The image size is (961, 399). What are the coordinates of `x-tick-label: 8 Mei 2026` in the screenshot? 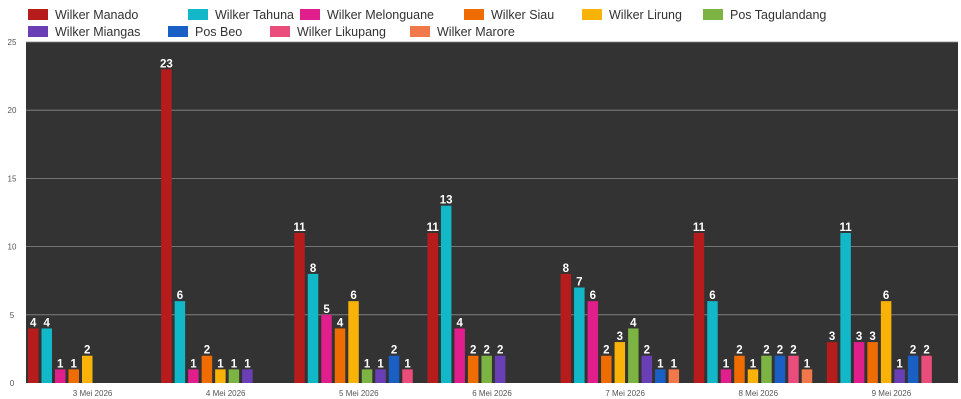 It's located at (758, 393).